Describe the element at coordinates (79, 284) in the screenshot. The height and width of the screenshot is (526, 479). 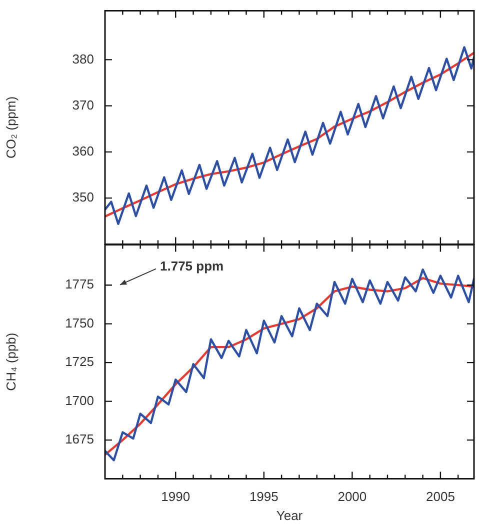
I see `y-tick-label: 1775` at that location.